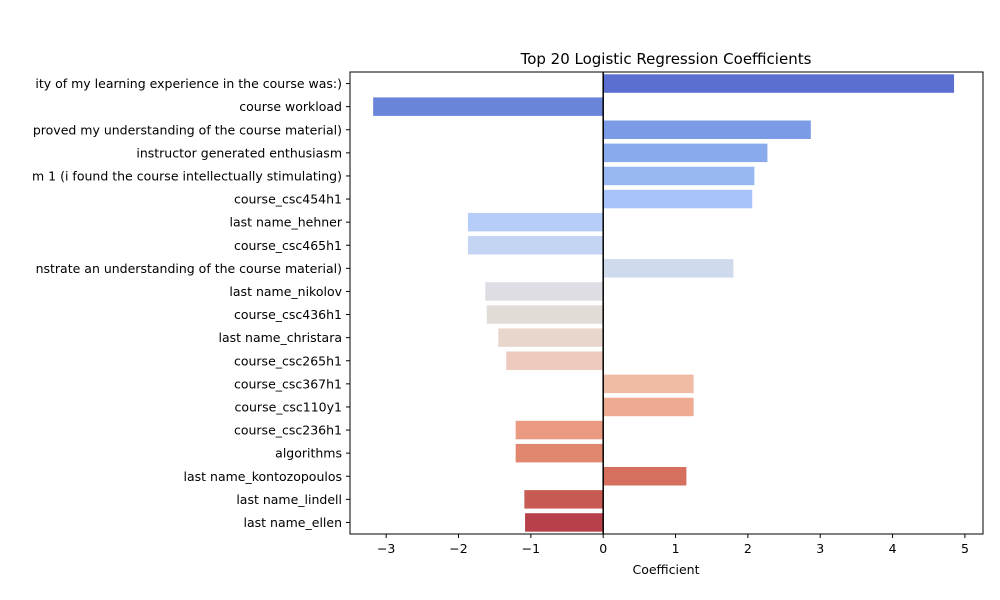 Image resolution: width=1000 pixels, height=600 pixels. Describe the element at coordinates (665, 569) in the screenshot. I see `x-axis-label: Coefficient` at that location.